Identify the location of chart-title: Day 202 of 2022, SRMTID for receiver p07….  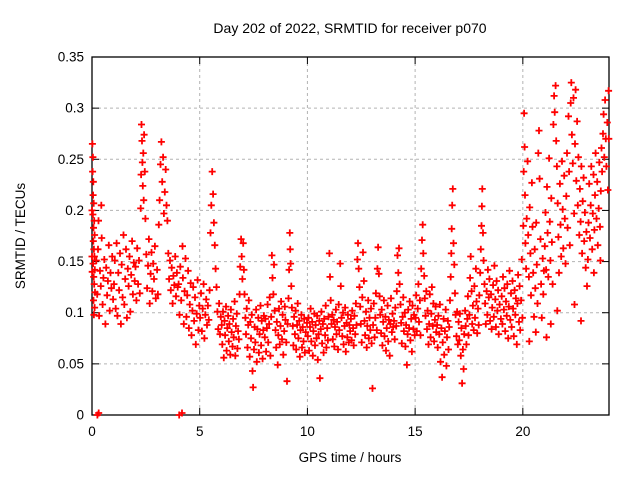
(349, 28).